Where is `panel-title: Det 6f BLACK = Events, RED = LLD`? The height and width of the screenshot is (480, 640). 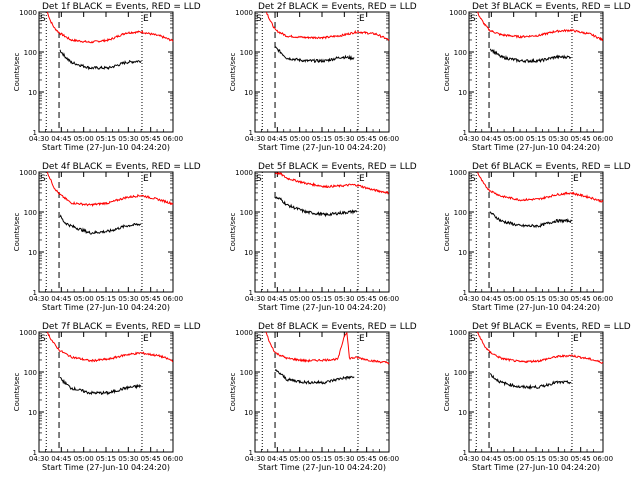 panel-title: Det 6f BLACK = Events, RED = LLD is located at coordinates (551, 167).